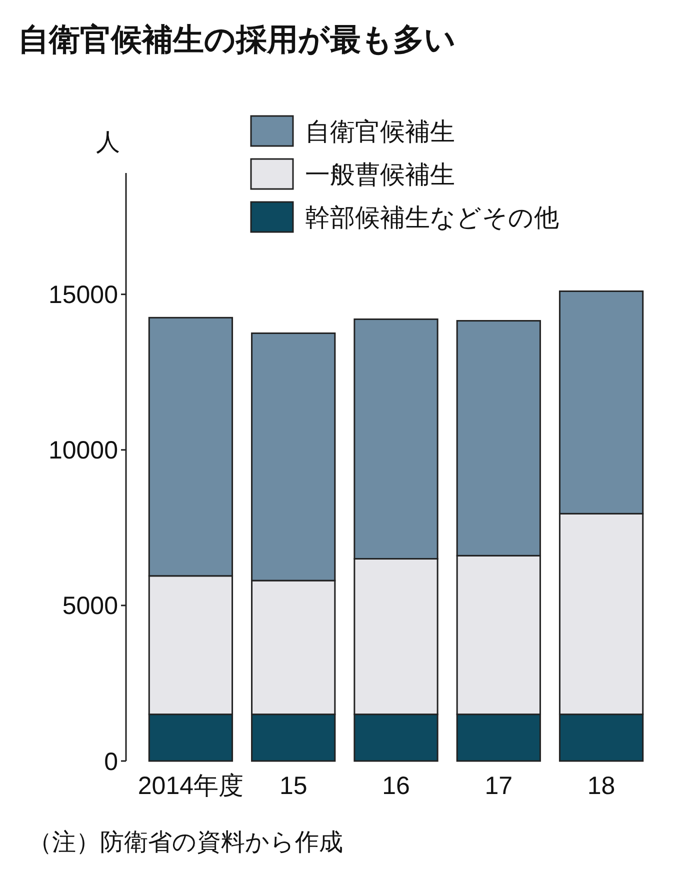 This screenshot has width=696, height=879. I want to click on legend-label: 自衛官候補生, so click(380, 132).